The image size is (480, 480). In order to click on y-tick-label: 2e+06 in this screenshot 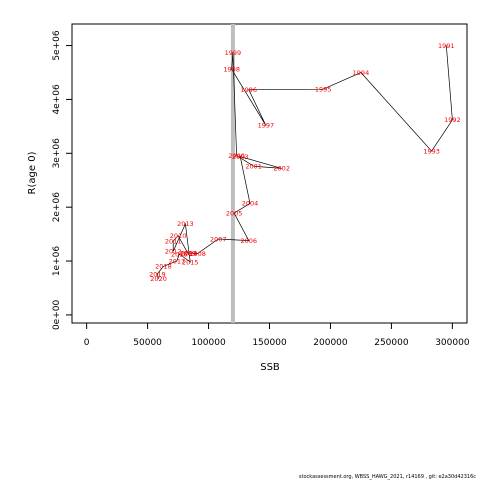, I will do `click(57, 207)`.